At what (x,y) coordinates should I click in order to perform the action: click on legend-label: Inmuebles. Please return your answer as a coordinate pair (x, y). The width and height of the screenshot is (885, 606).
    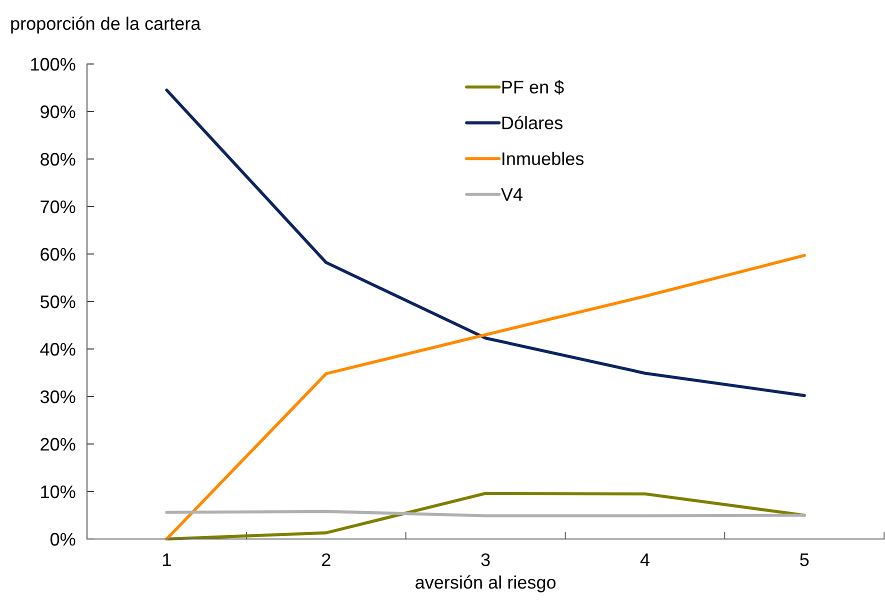
    Looking at the image, I should click on (543, 159).